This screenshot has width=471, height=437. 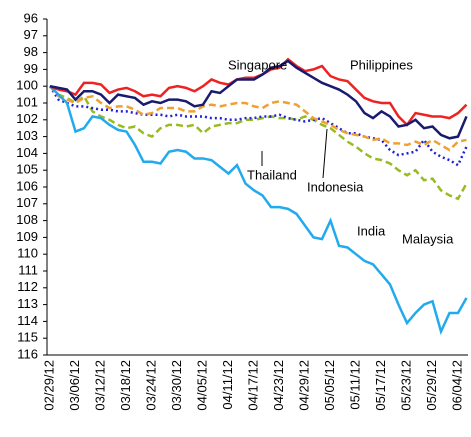 I want to click on x-tick-label: 05/05/12, so click(x=329, y=385).